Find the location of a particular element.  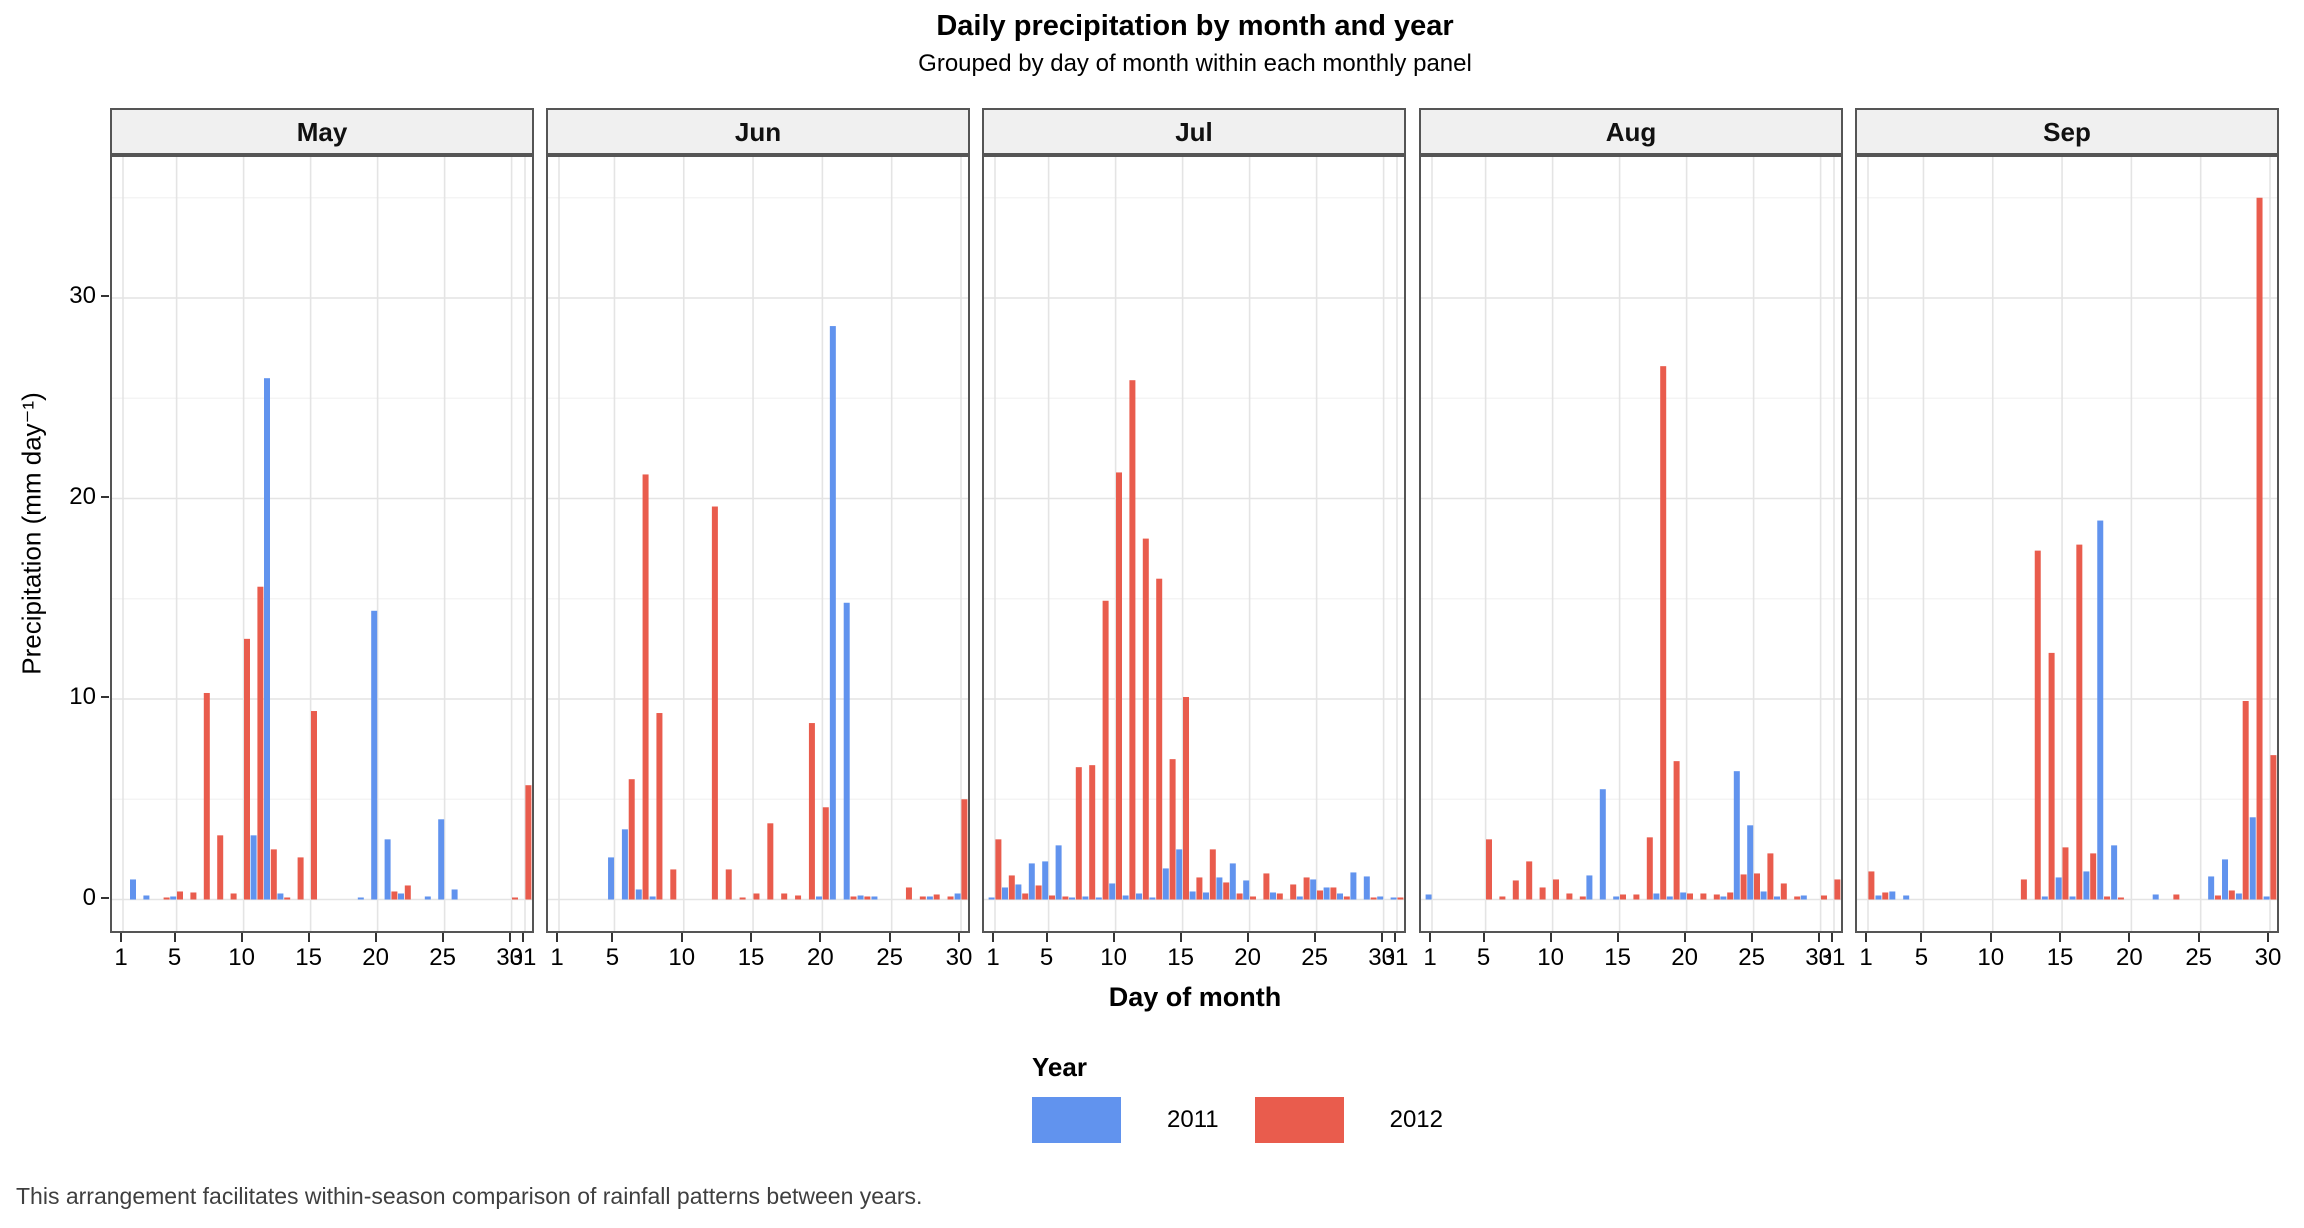

facet-strip-aug: Aug is located at coordinates (1631, 131).